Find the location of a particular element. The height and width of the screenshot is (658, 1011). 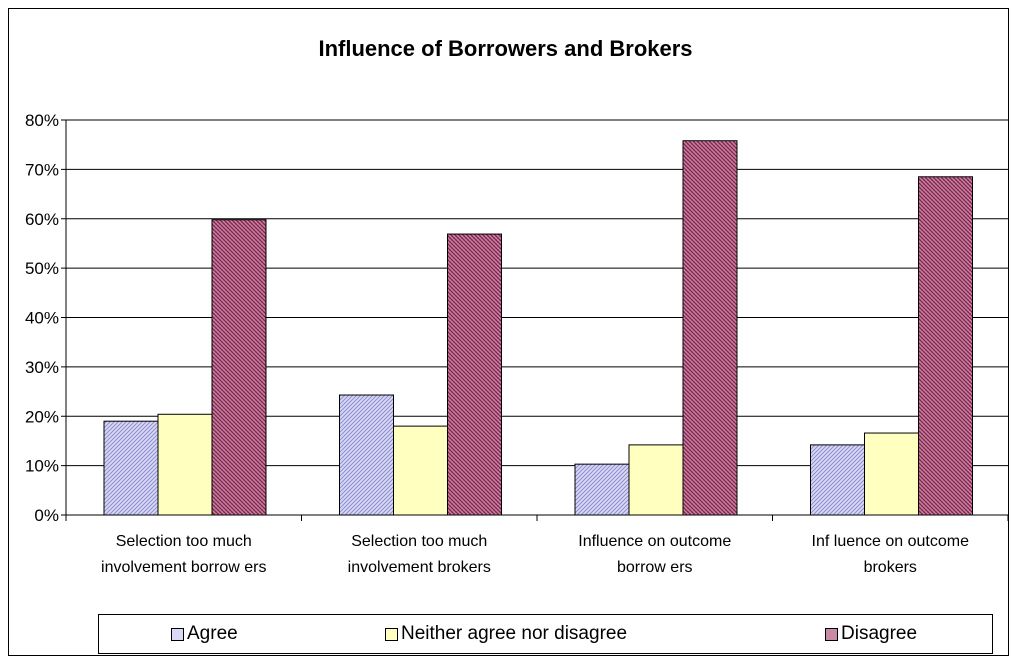

legend-item-neither: Neither agree nor disagree is located at coordinates (506, 634).